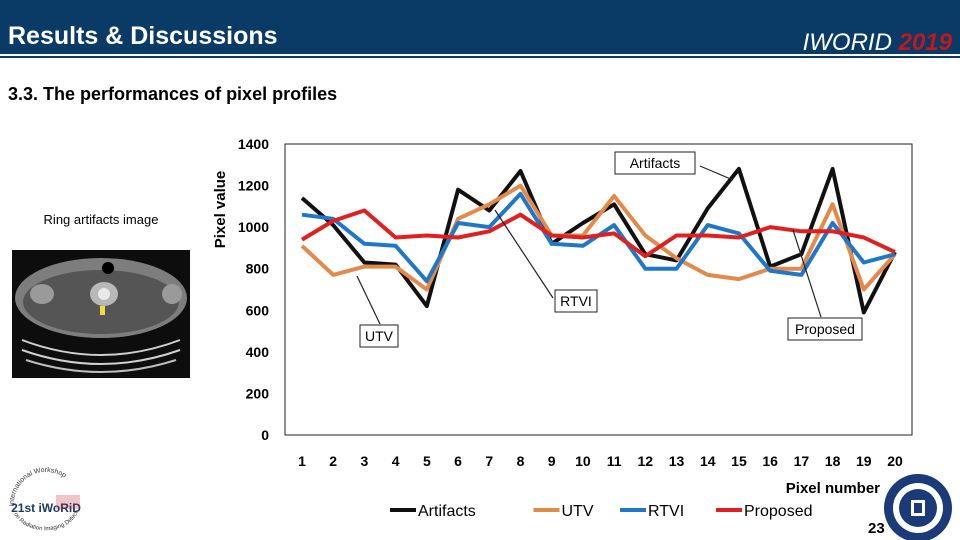 Image resolution: width=960 pixels, height=540 pixels. What do you see at coordinates (458, 461) in the screenshot?
I see `x-tick-label: 6` at bounding box center [458, 461].